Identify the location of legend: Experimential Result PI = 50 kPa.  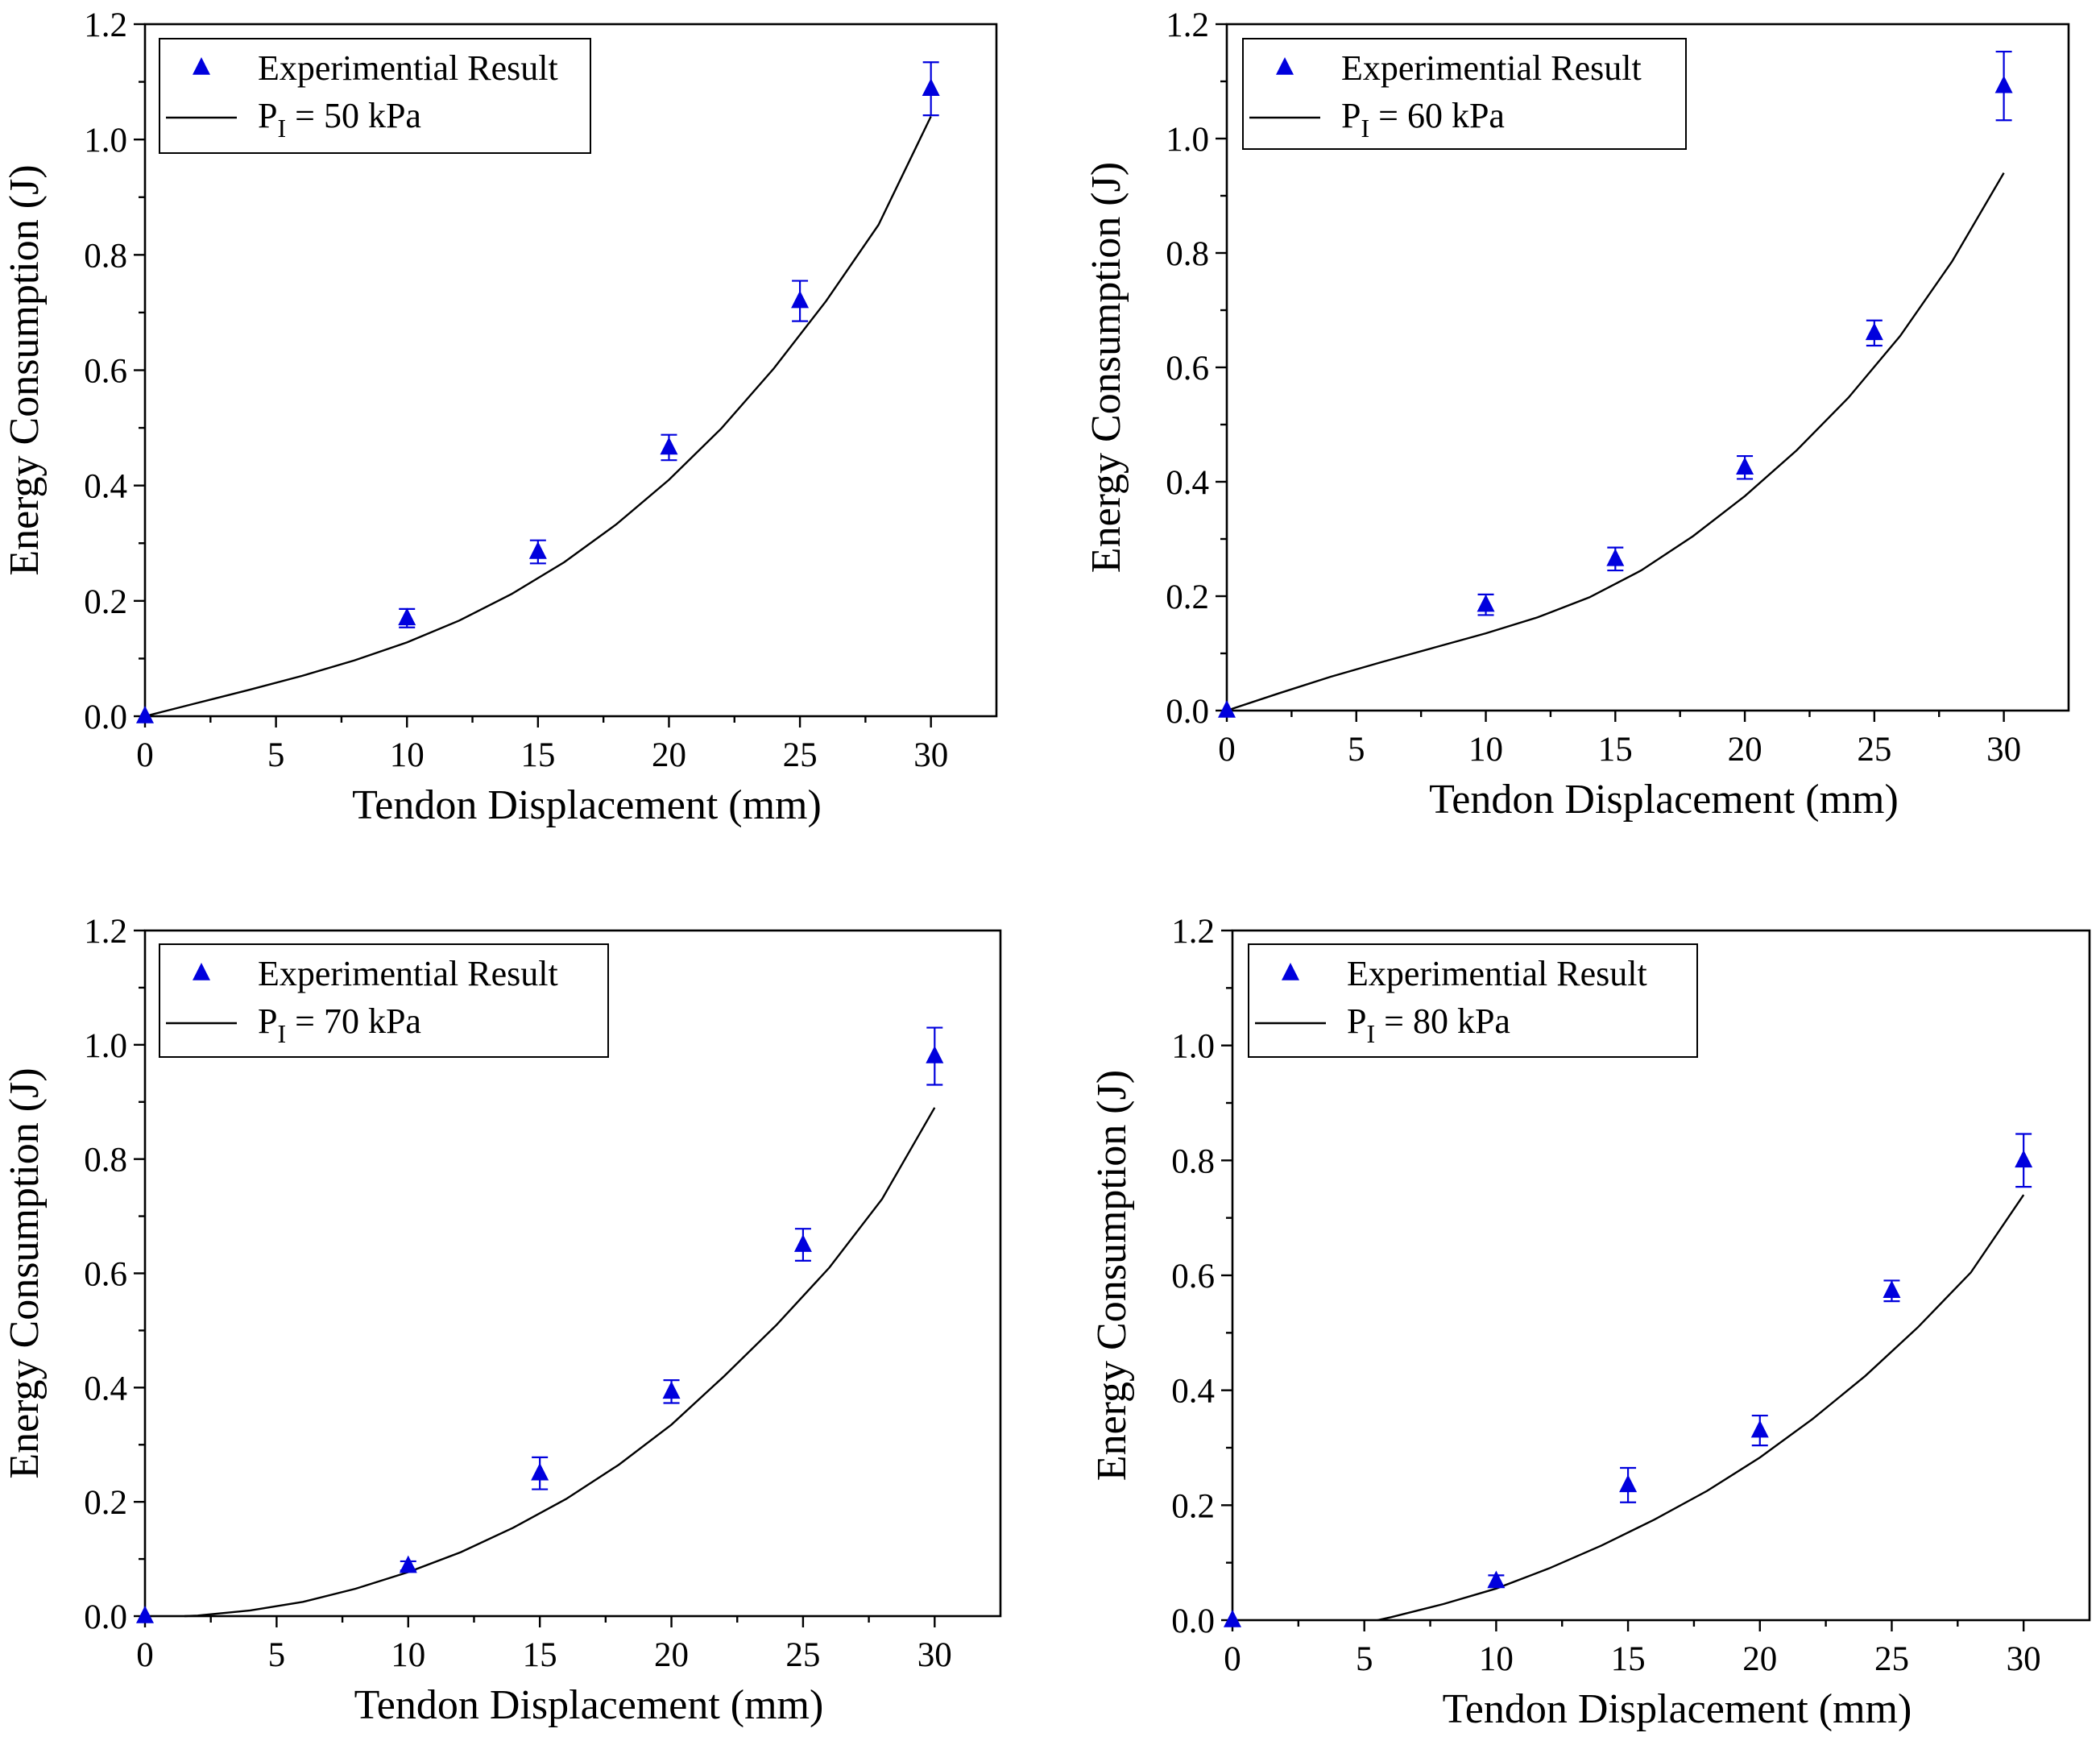
(375, 96).